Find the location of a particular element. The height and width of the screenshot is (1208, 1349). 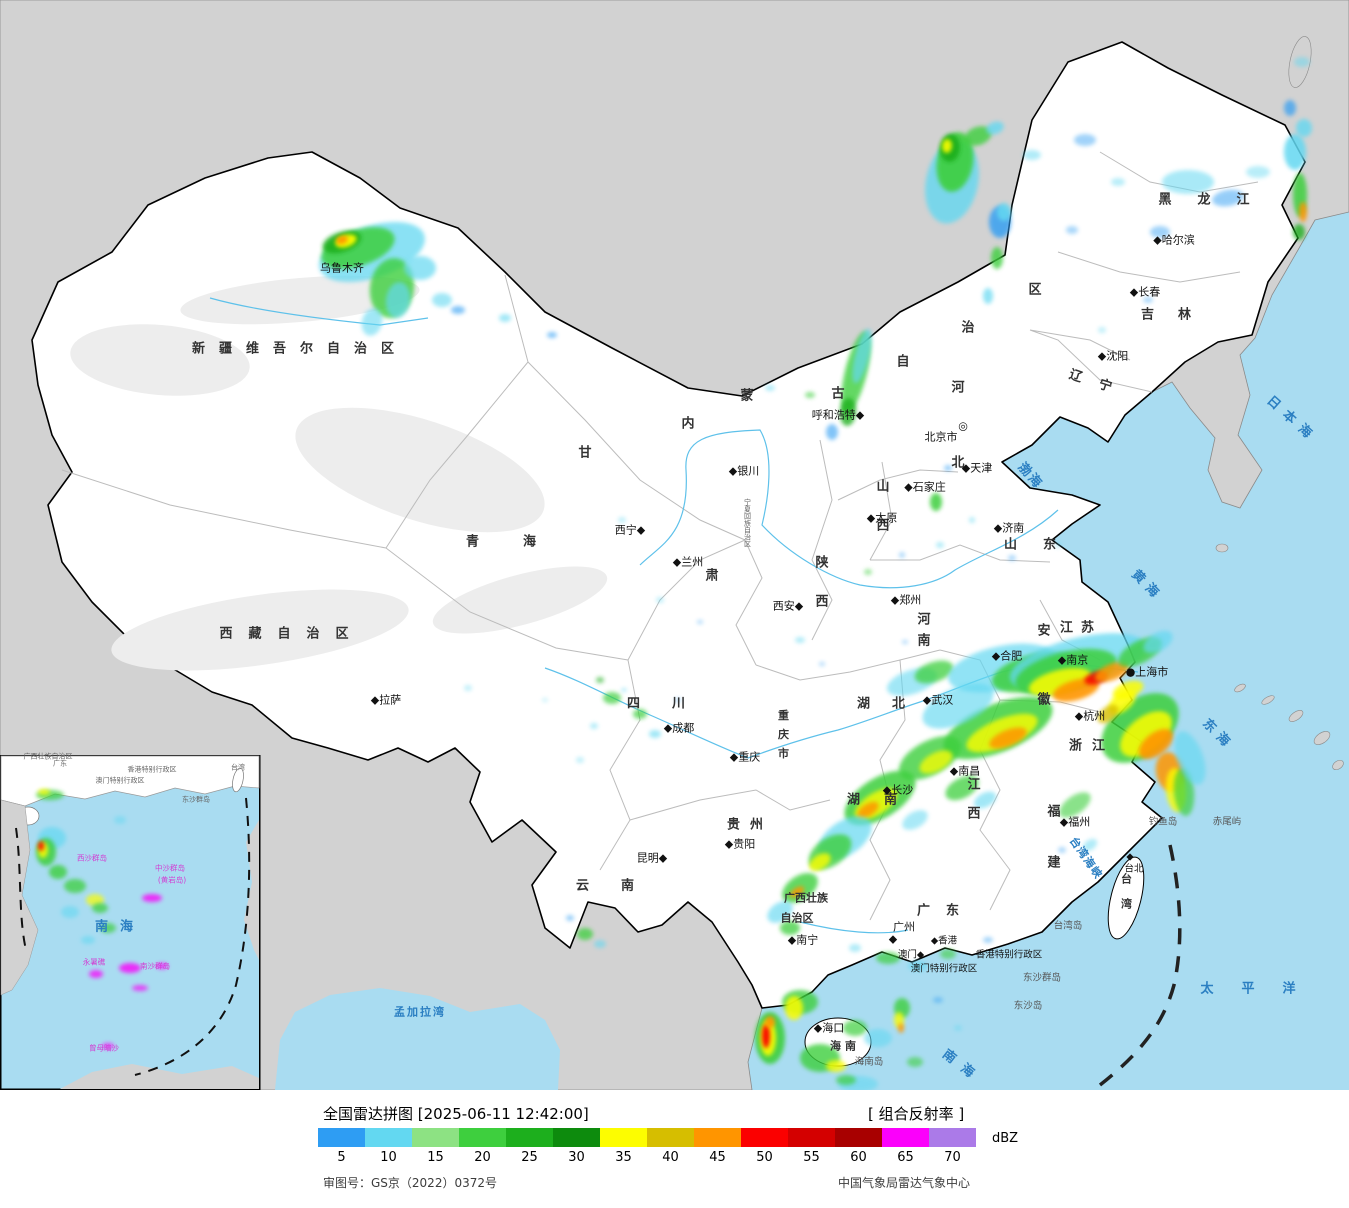

colorbar-tick: 55 is located at coordinates (811, 1157).